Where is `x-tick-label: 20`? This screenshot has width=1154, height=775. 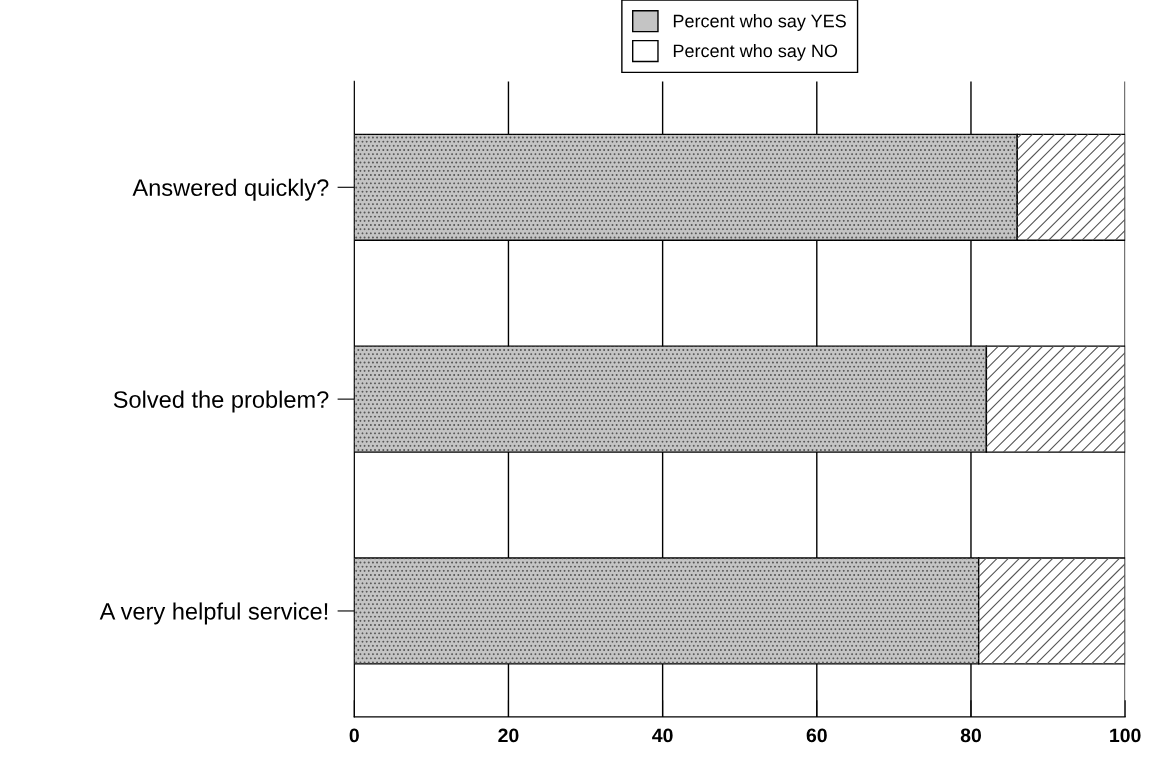 x-tick-label: 20 is located at coordinates (508, 735).